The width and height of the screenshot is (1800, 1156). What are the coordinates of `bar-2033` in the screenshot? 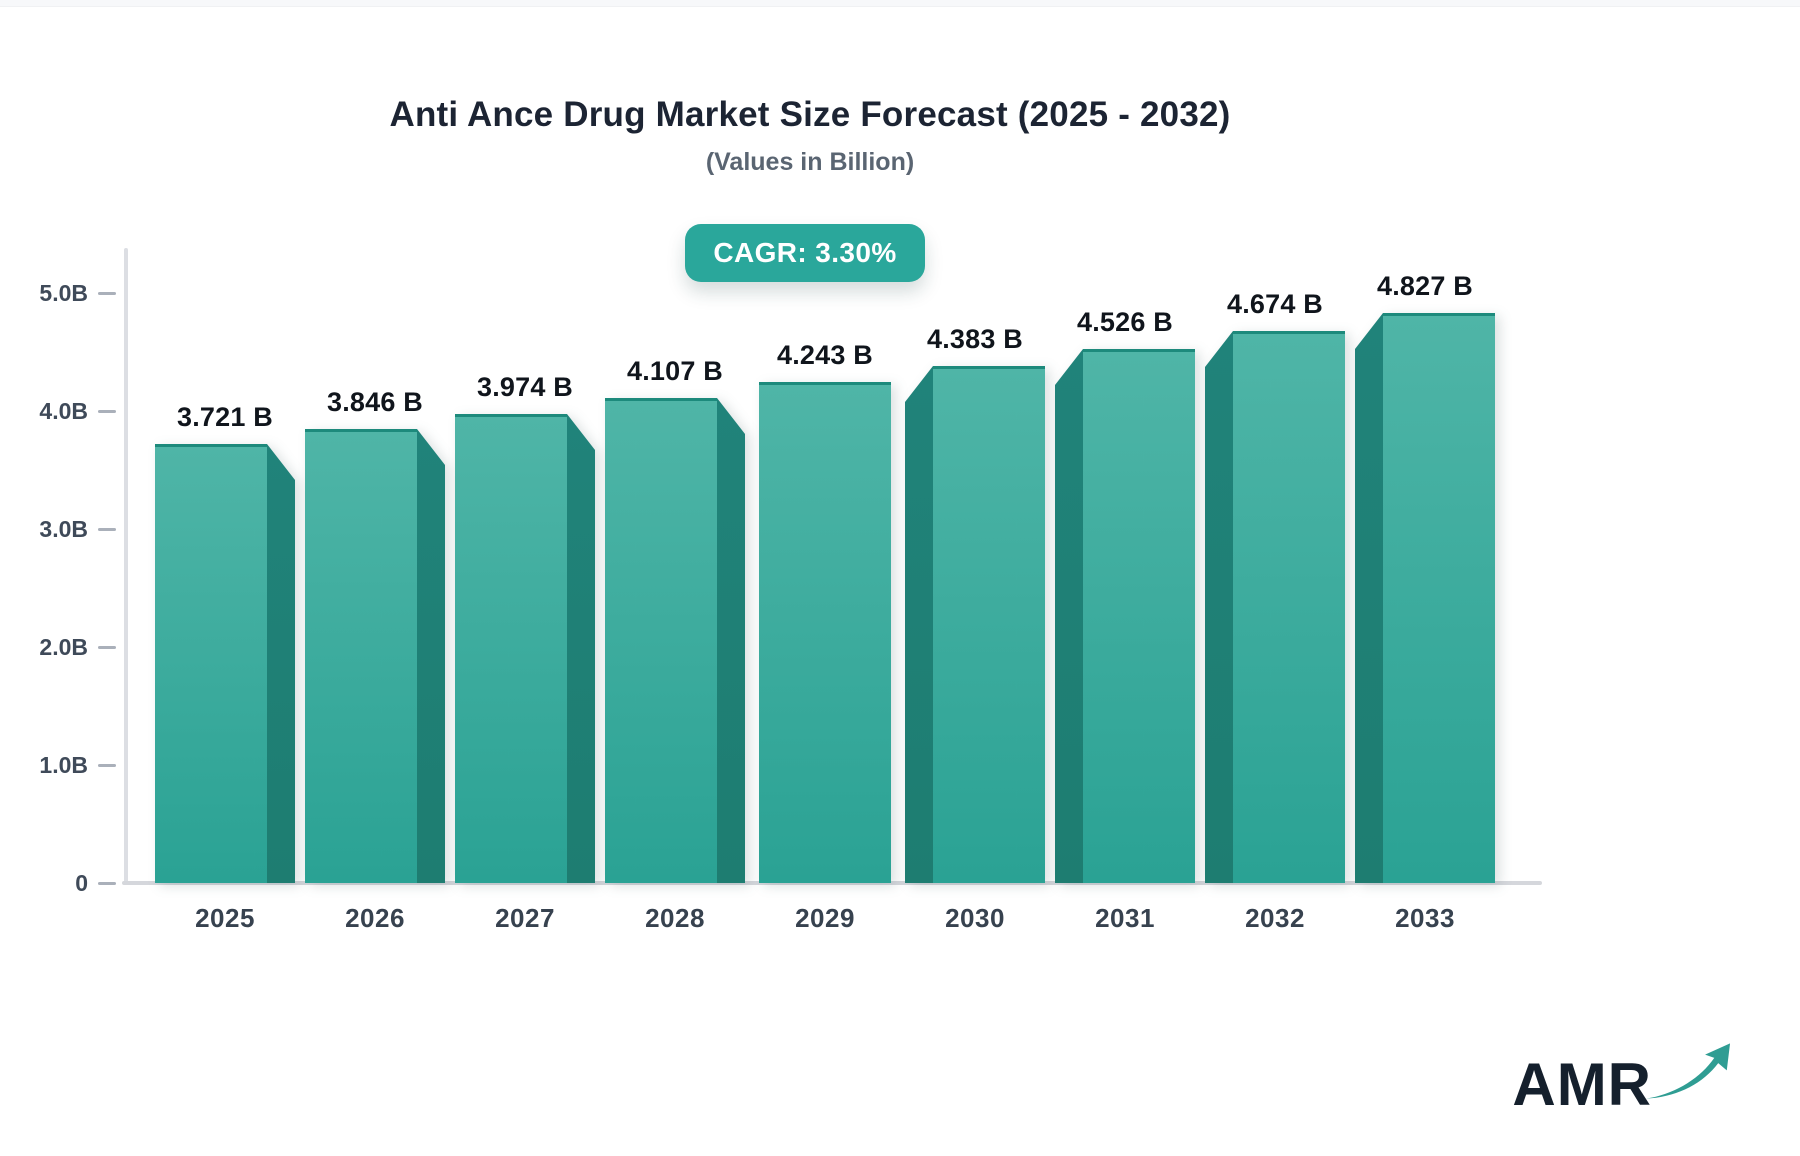 It's located at (1425, 598).